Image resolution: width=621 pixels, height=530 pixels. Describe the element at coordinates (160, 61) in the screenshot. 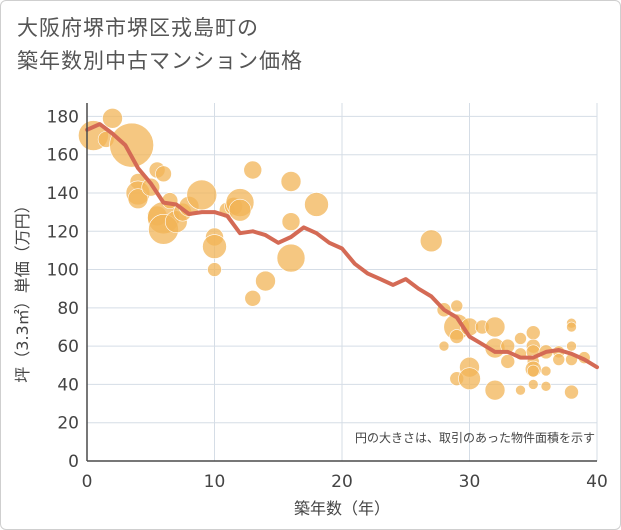

I see `chart-title-line-2: 築年数別中古マンション価格` at that location.